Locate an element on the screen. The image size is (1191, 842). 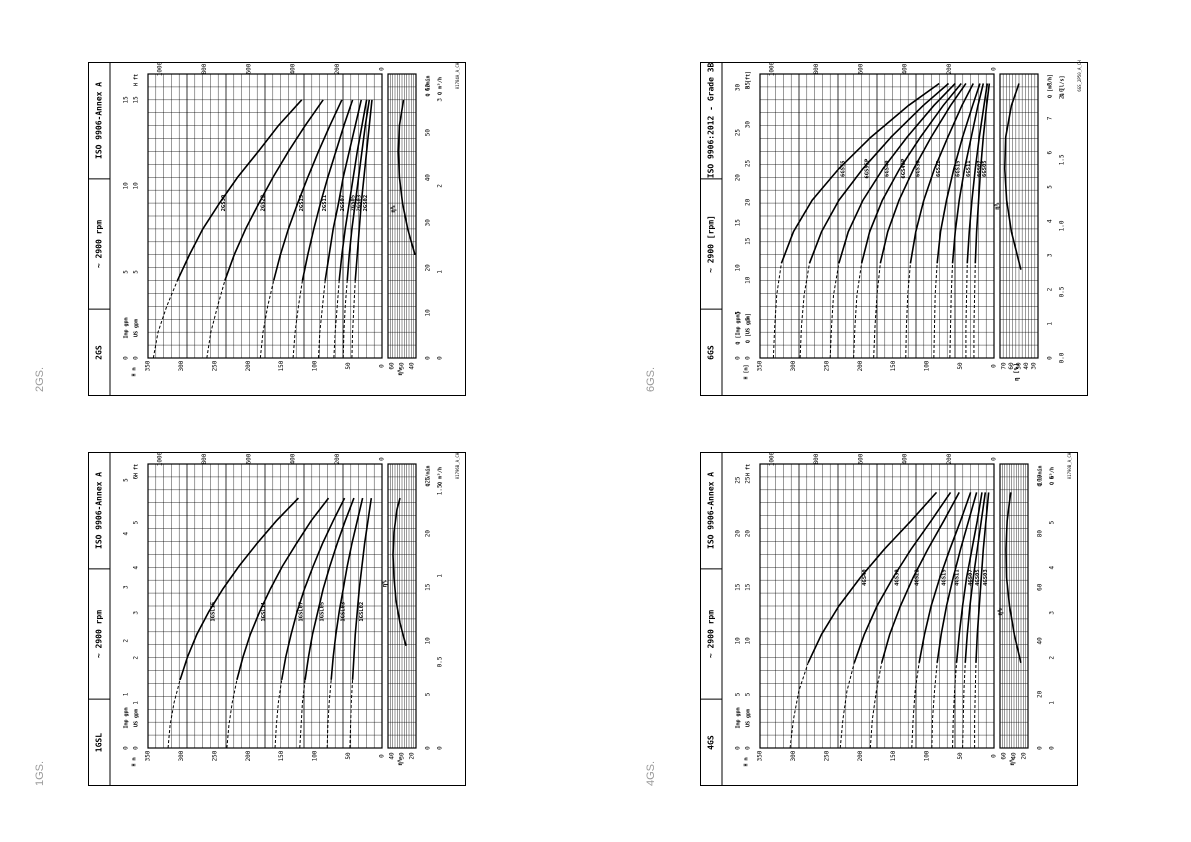
series-curve-2GS11 is located at coordinates (327, 190).